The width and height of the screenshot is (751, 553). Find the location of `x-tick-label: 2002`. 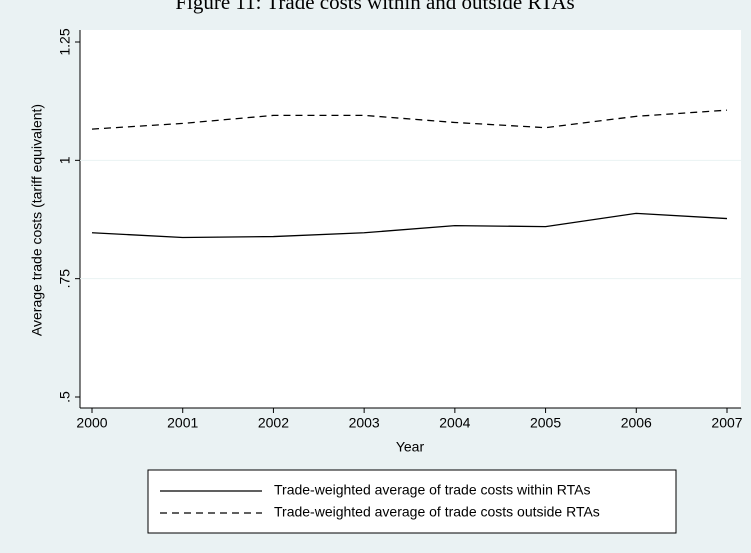

x-tick-label: 2002 is located at coordinates (273, 423).